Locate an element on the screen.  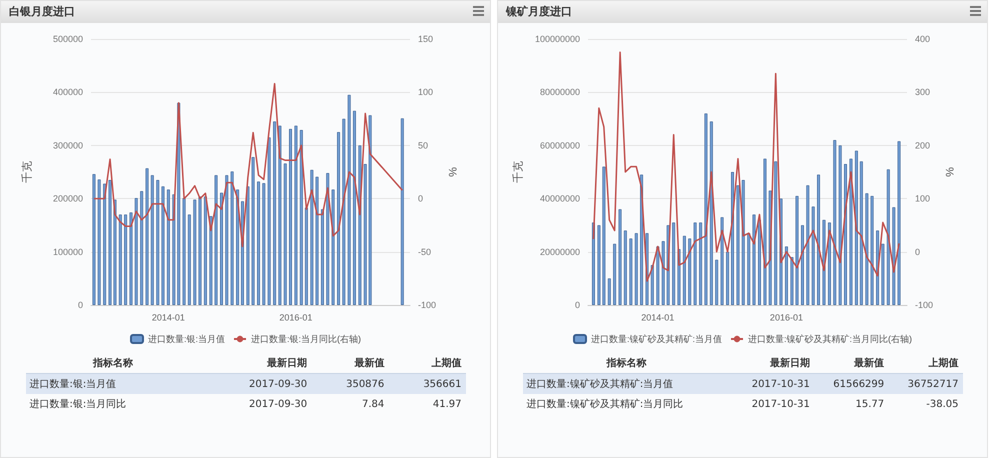
text: 进口数量:镍矿砂及其精矿:当月同比 is located at coordinates (605, 405).